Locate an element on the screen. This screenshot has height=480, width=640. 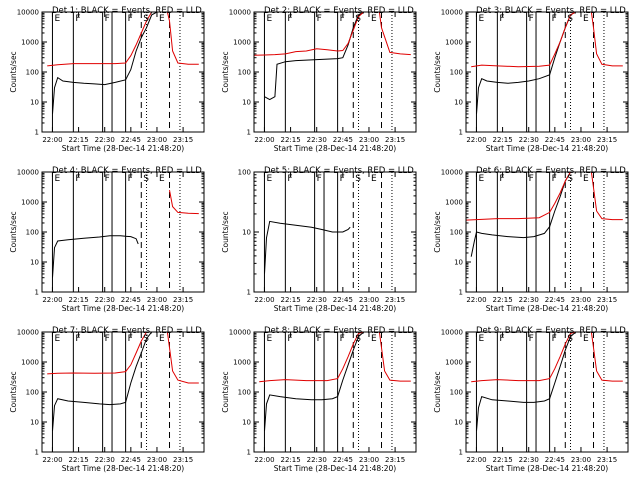
panel-title: Det 8: BLACK = Events, RED = LLD is located at coordinates (339, 331).